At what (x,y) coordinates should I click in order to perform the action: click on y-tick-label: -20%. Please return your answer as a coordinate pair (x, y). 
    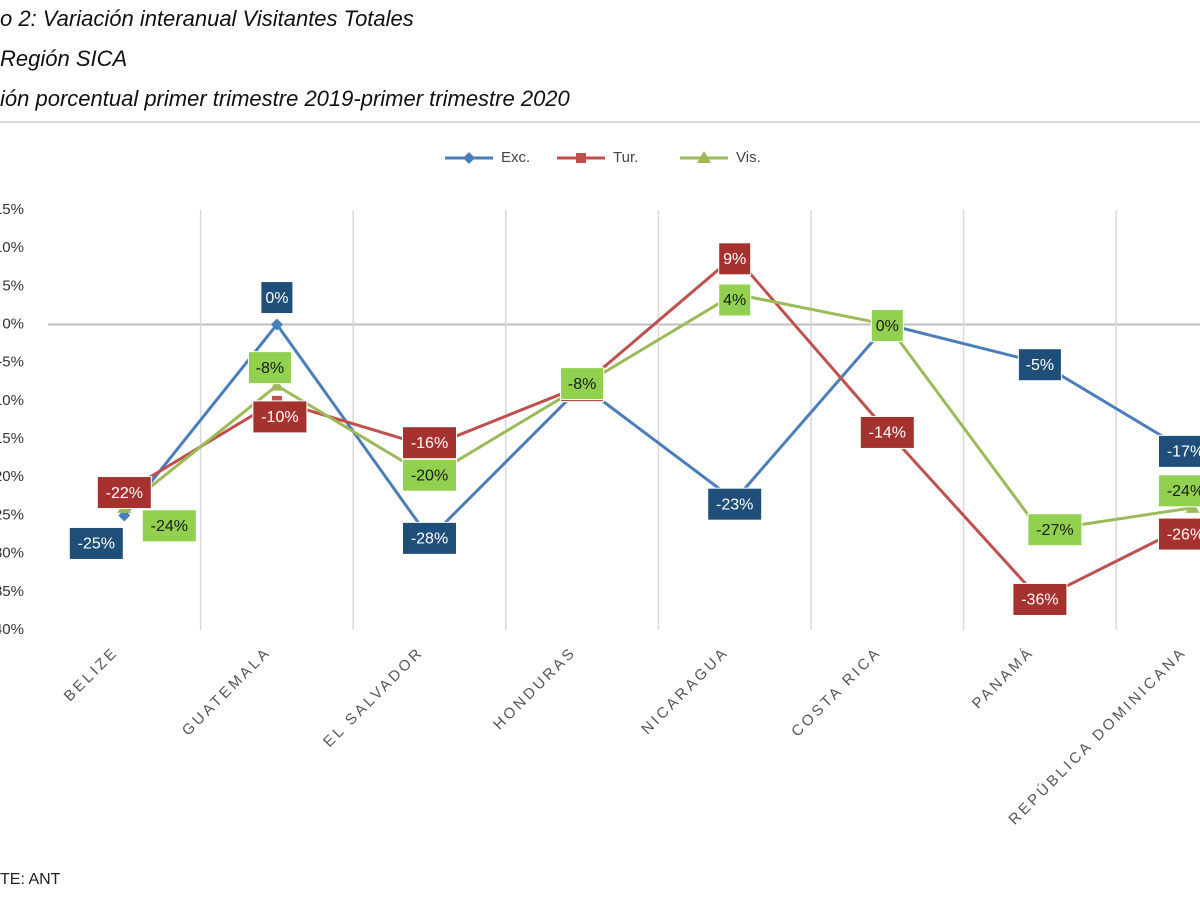
    Looking at the image, I should click on (12, 476).